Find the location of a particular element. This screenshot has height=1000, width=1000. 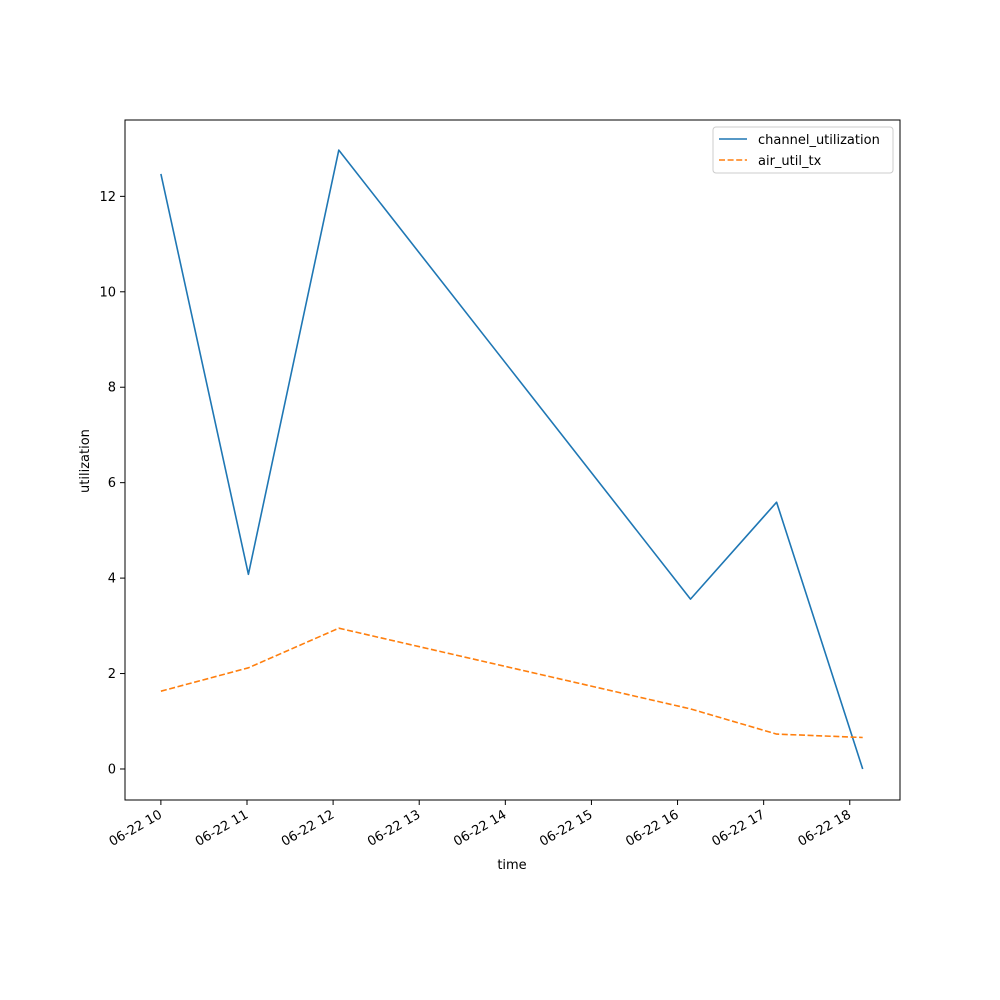

legend: channel_utilization air_util_tx is located at coordinates (803, 150).